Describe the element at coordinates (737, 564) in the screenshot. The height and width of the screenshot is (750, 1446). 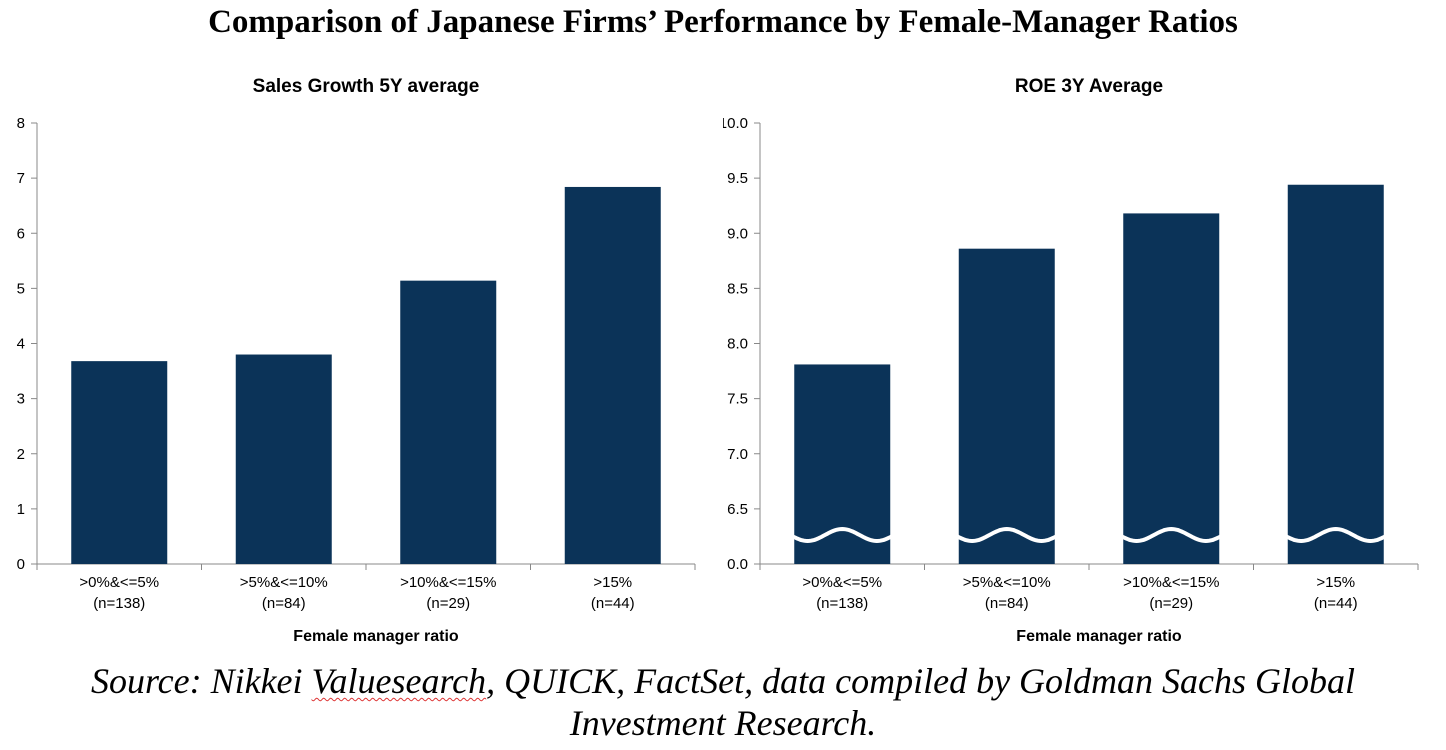
I see `y-tick-label: 0.0` at that location.